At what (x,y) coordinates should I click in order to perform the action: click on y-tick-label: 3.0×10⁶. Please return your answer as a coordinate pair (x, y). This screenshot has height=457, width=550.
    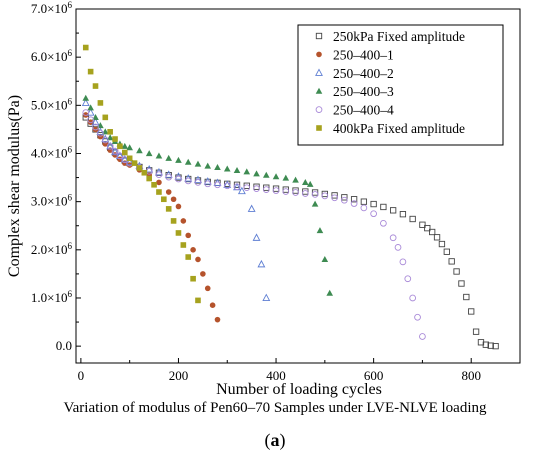
    Looking at the image, I should click on (52, 201).